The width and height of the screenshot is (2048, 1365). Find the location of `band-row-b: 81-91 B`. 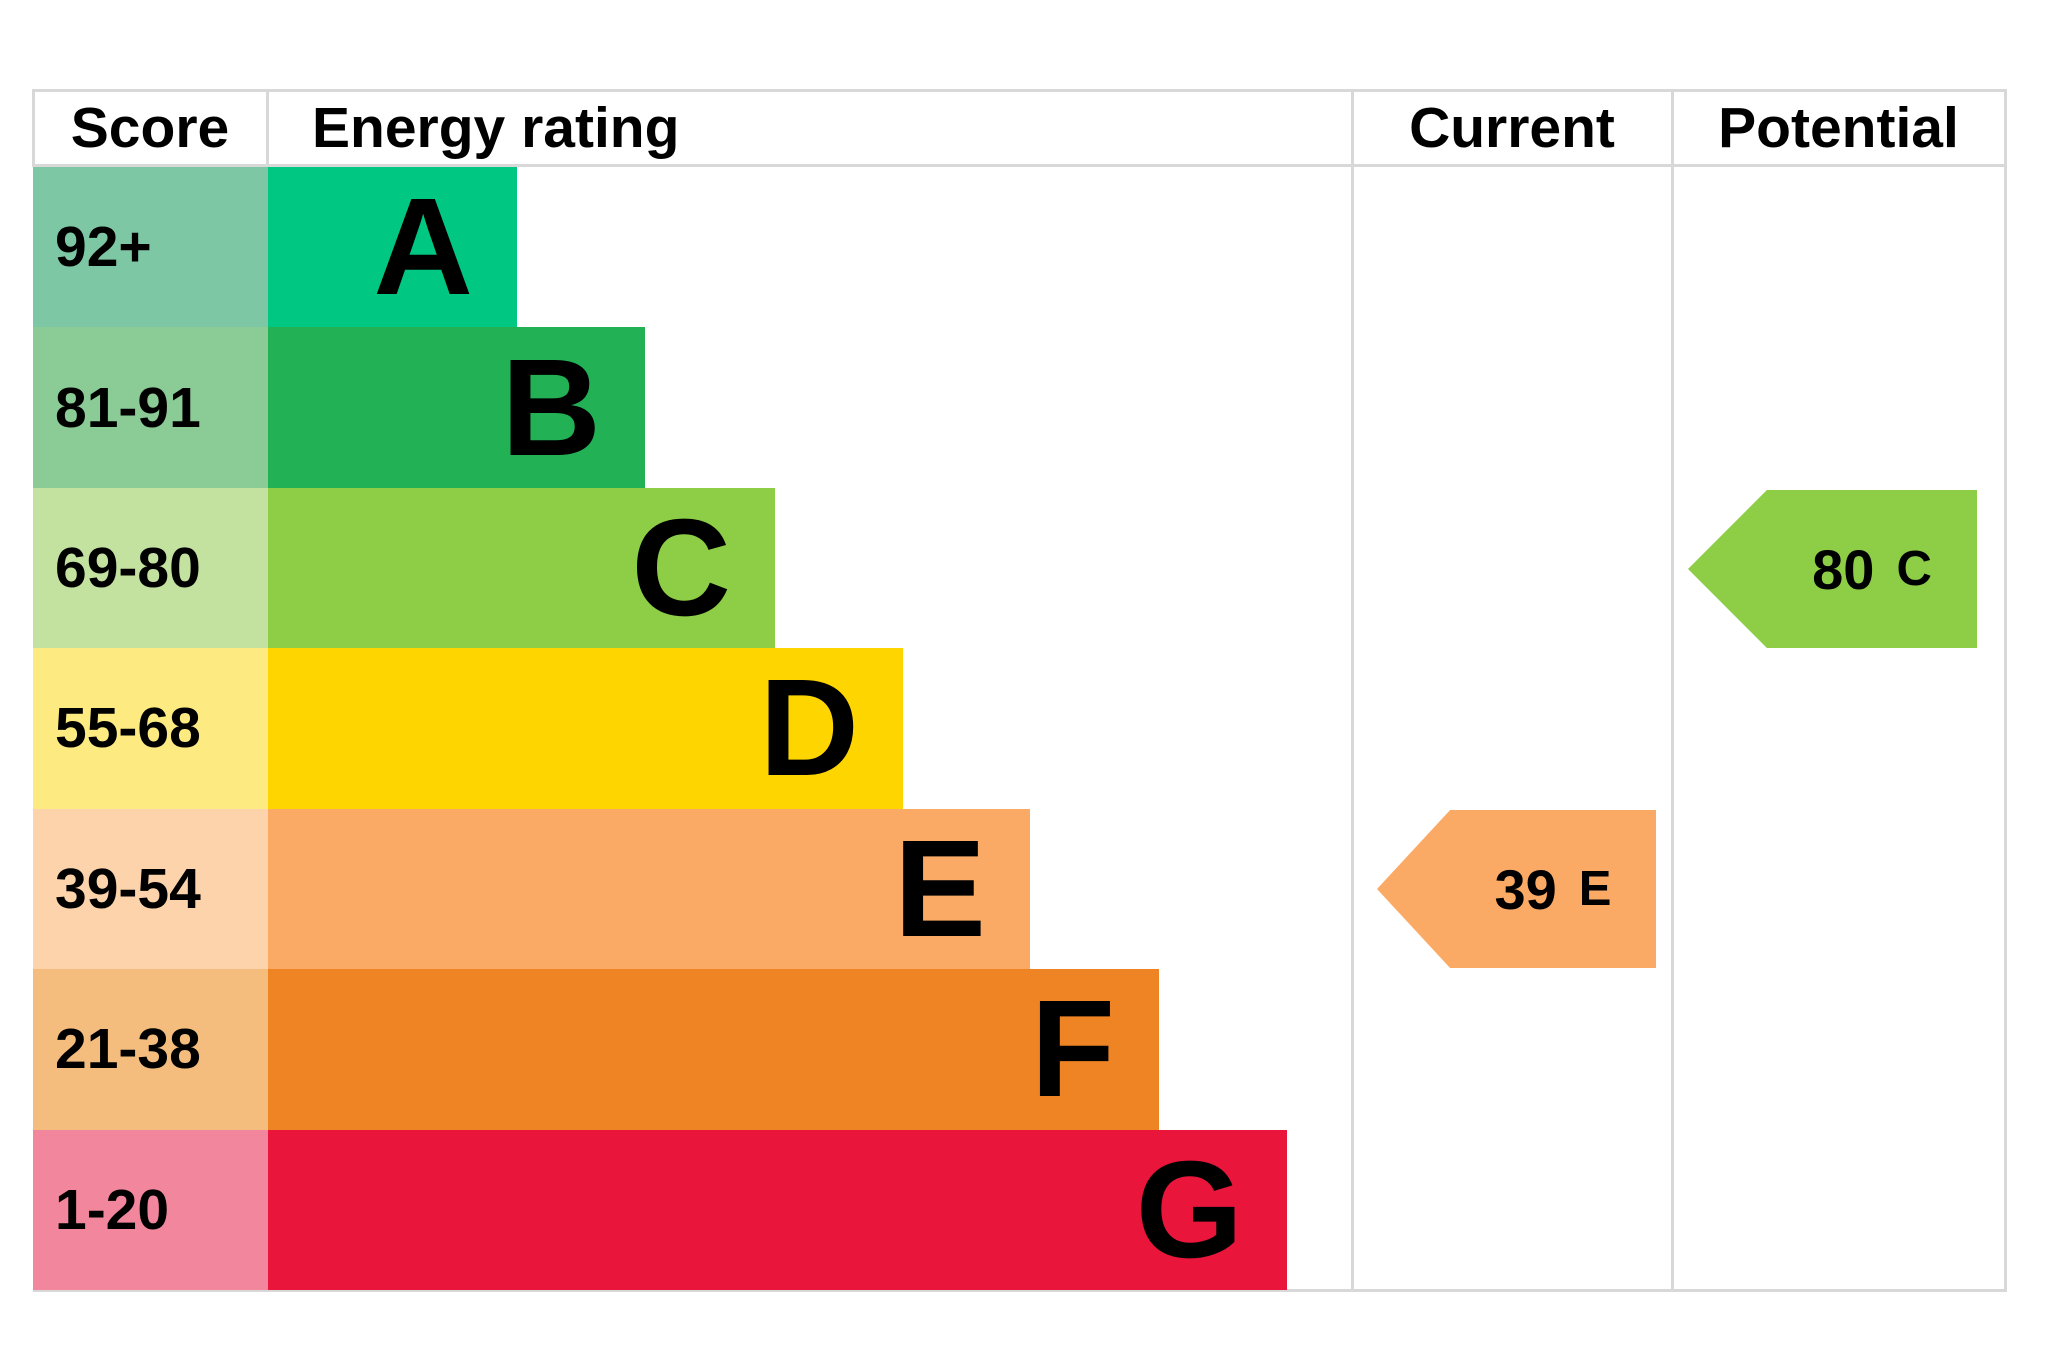

band-row-b: 81-91 B is located at coordinates (1020, 407).